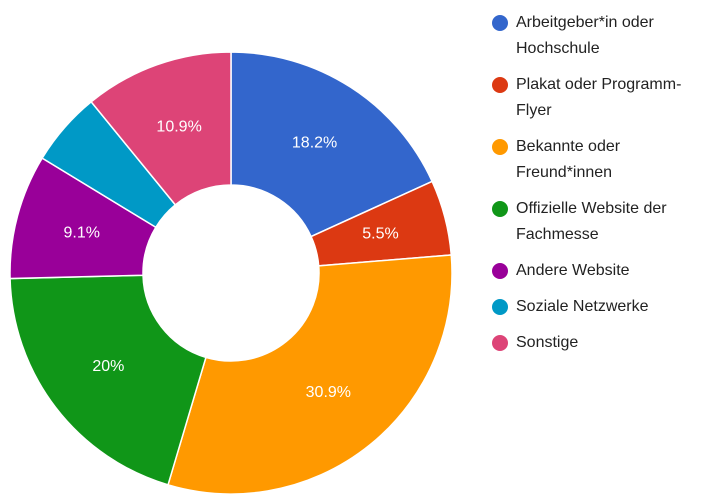 Image resolution: width=720 pixels, height=495 pixels. Describe the element at coordinates (568, 159) in the screenshot. I see `legend-label: Bekannte oder Freund*innen` at that location.